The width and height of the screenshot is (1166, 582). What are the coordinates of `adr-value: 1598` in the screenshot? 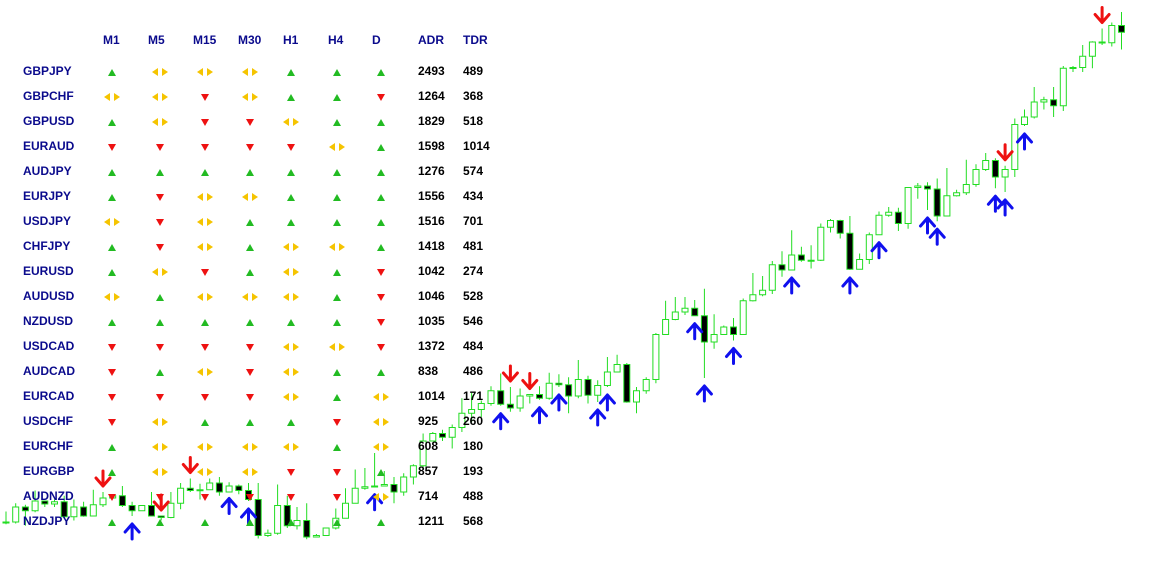 It's located at (431, 146).